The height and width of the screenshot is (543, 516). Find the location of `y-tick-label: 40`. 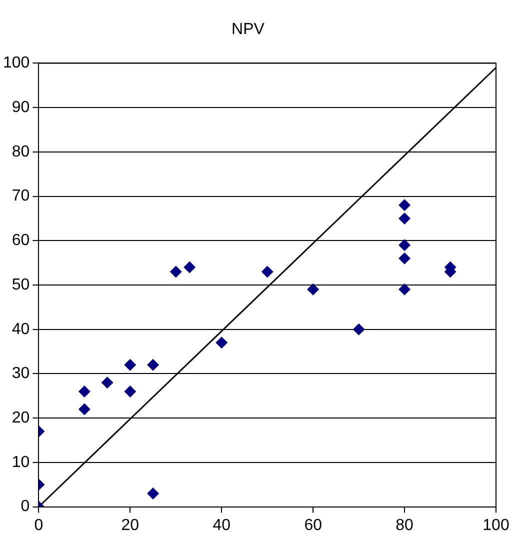

y-tick-label: 40 is located at coordinates (21, 329).